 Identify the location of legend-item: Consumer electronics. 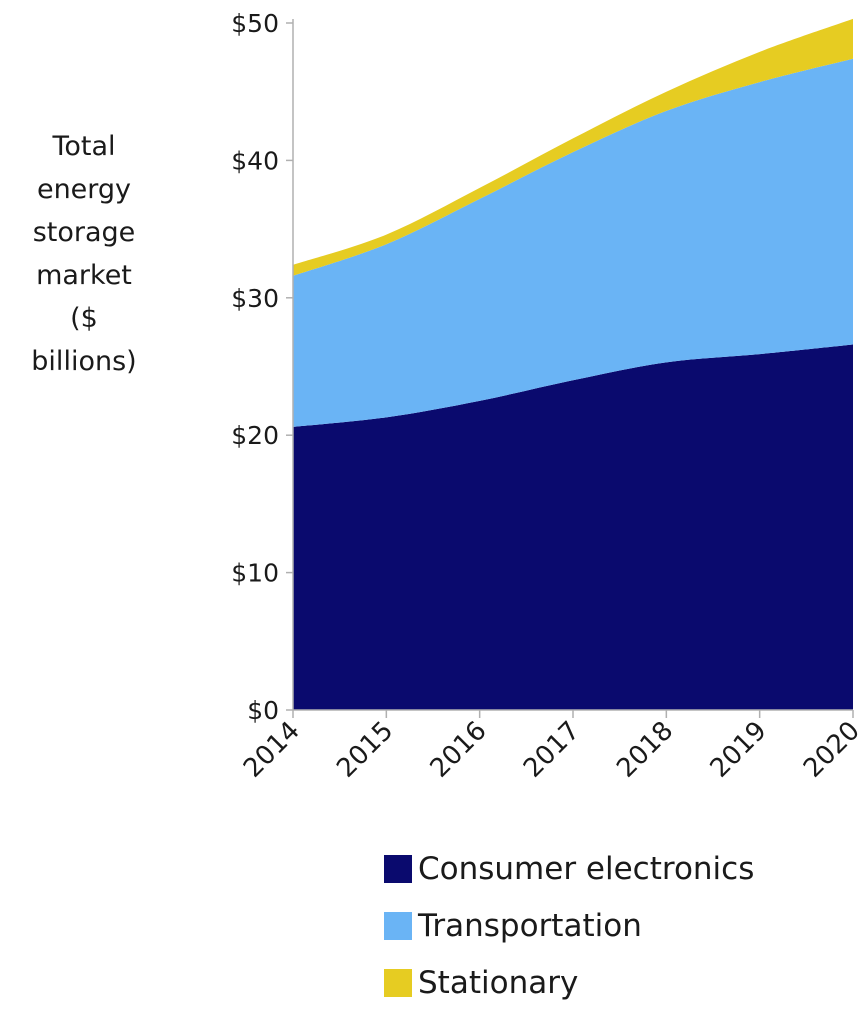
(569, 868).